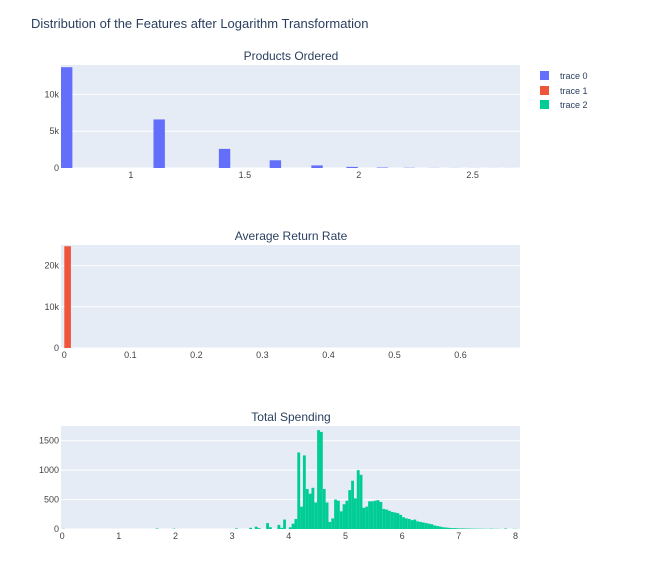  What do you see at coordinates (175, 536) in the screenshot?
I see `total-spending-x-tick-label: 2` at bounding box center [175, 536].